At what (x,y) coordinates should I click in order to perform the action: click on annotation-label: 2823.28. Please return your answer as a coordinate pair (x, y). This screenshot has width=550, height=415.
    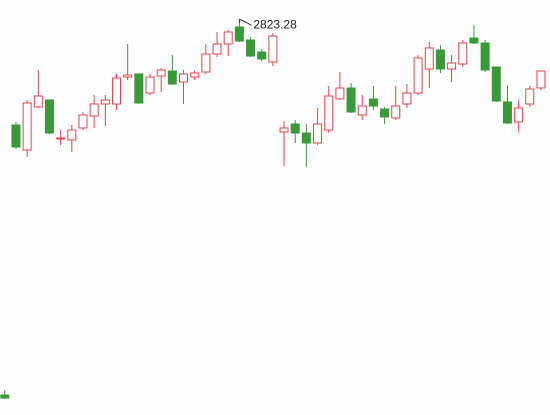
    Looking at the image, I should click on (275, 25).